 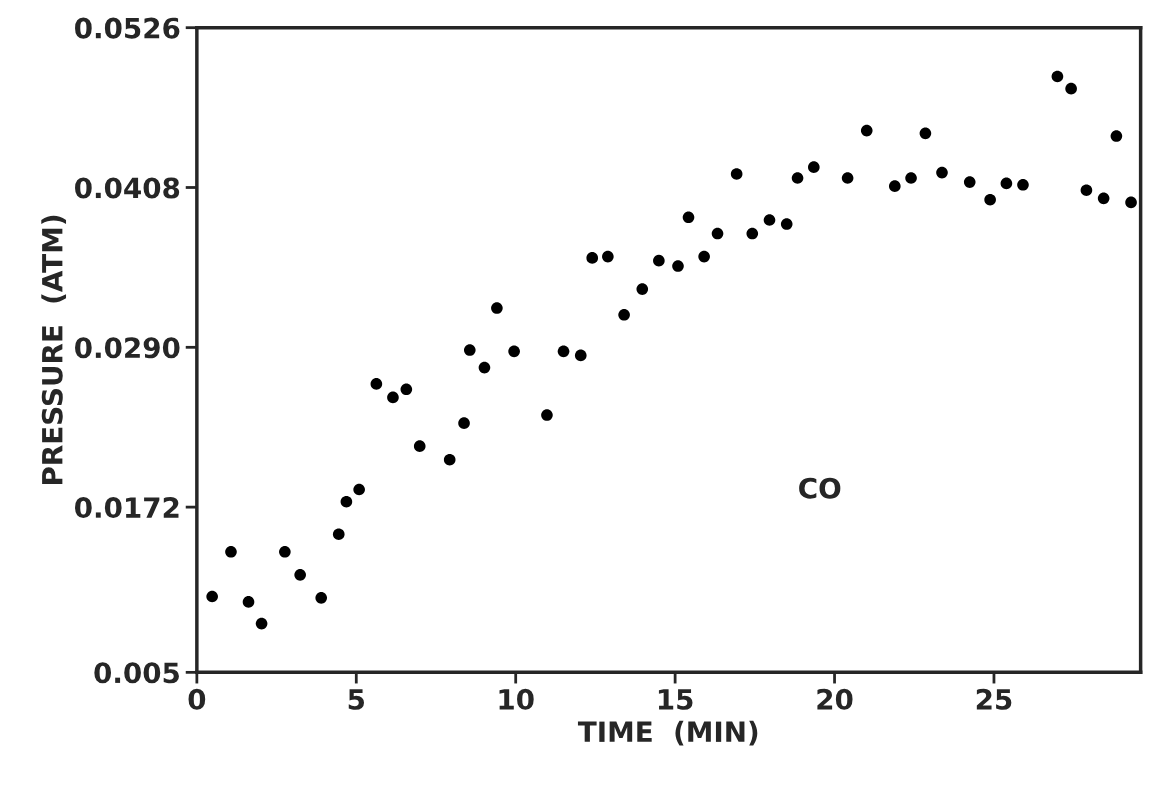 What do you see at coordinates (356, 699) in the screenshot?
I see `x-tick-label: 5` at bounding box center [356, 699].